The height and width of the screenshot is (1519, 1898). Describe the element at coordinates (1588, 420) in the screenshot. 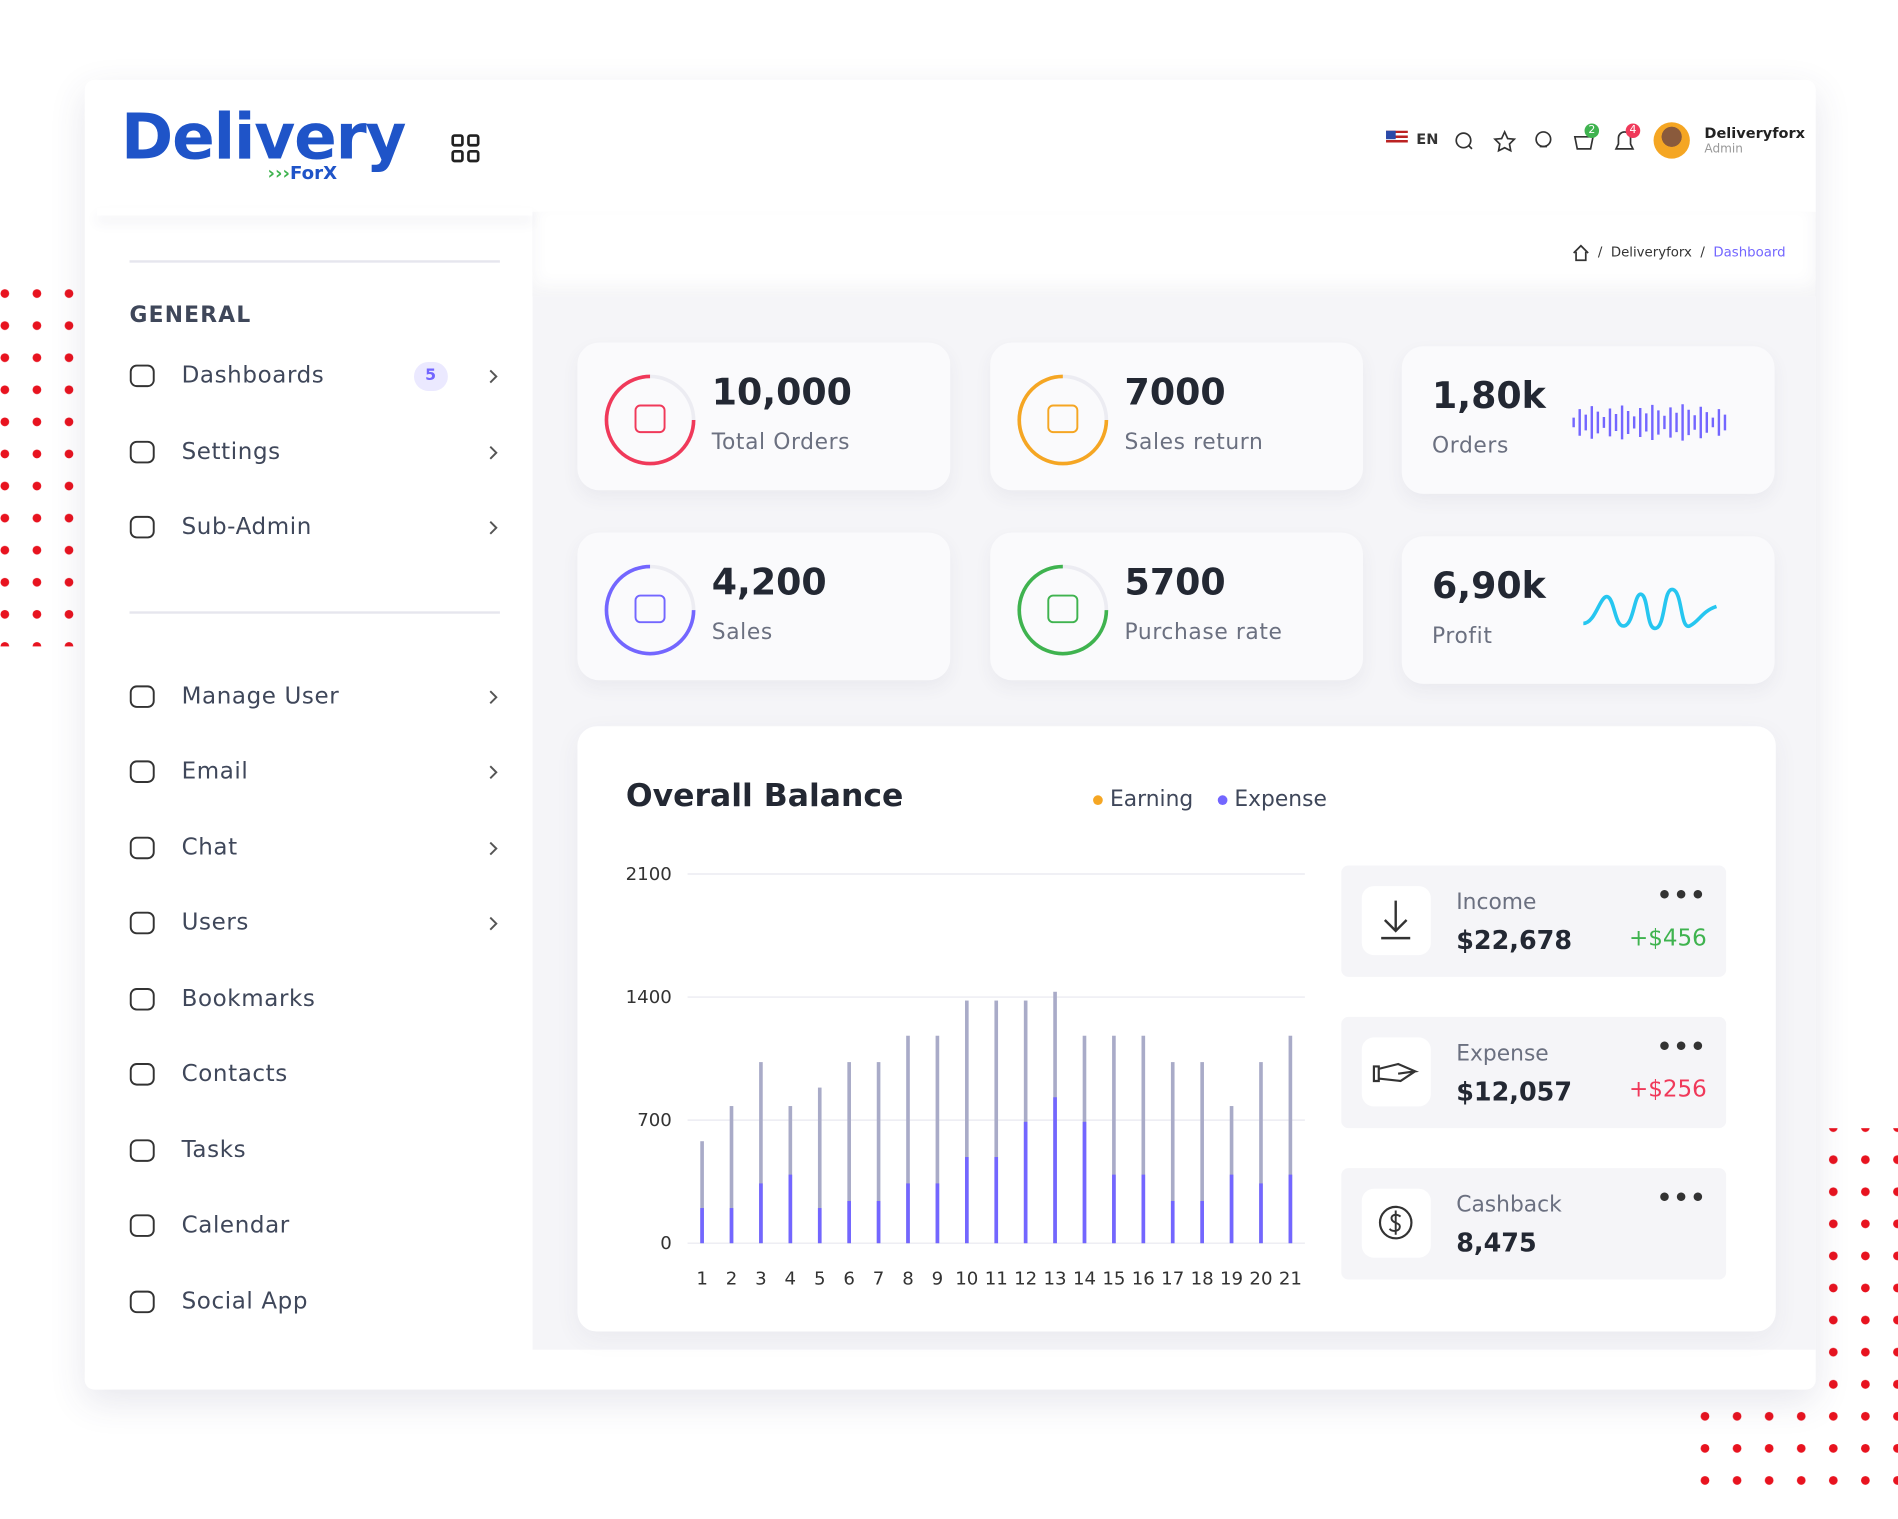

I see `stat-card: 1,80k Orders` at that location.